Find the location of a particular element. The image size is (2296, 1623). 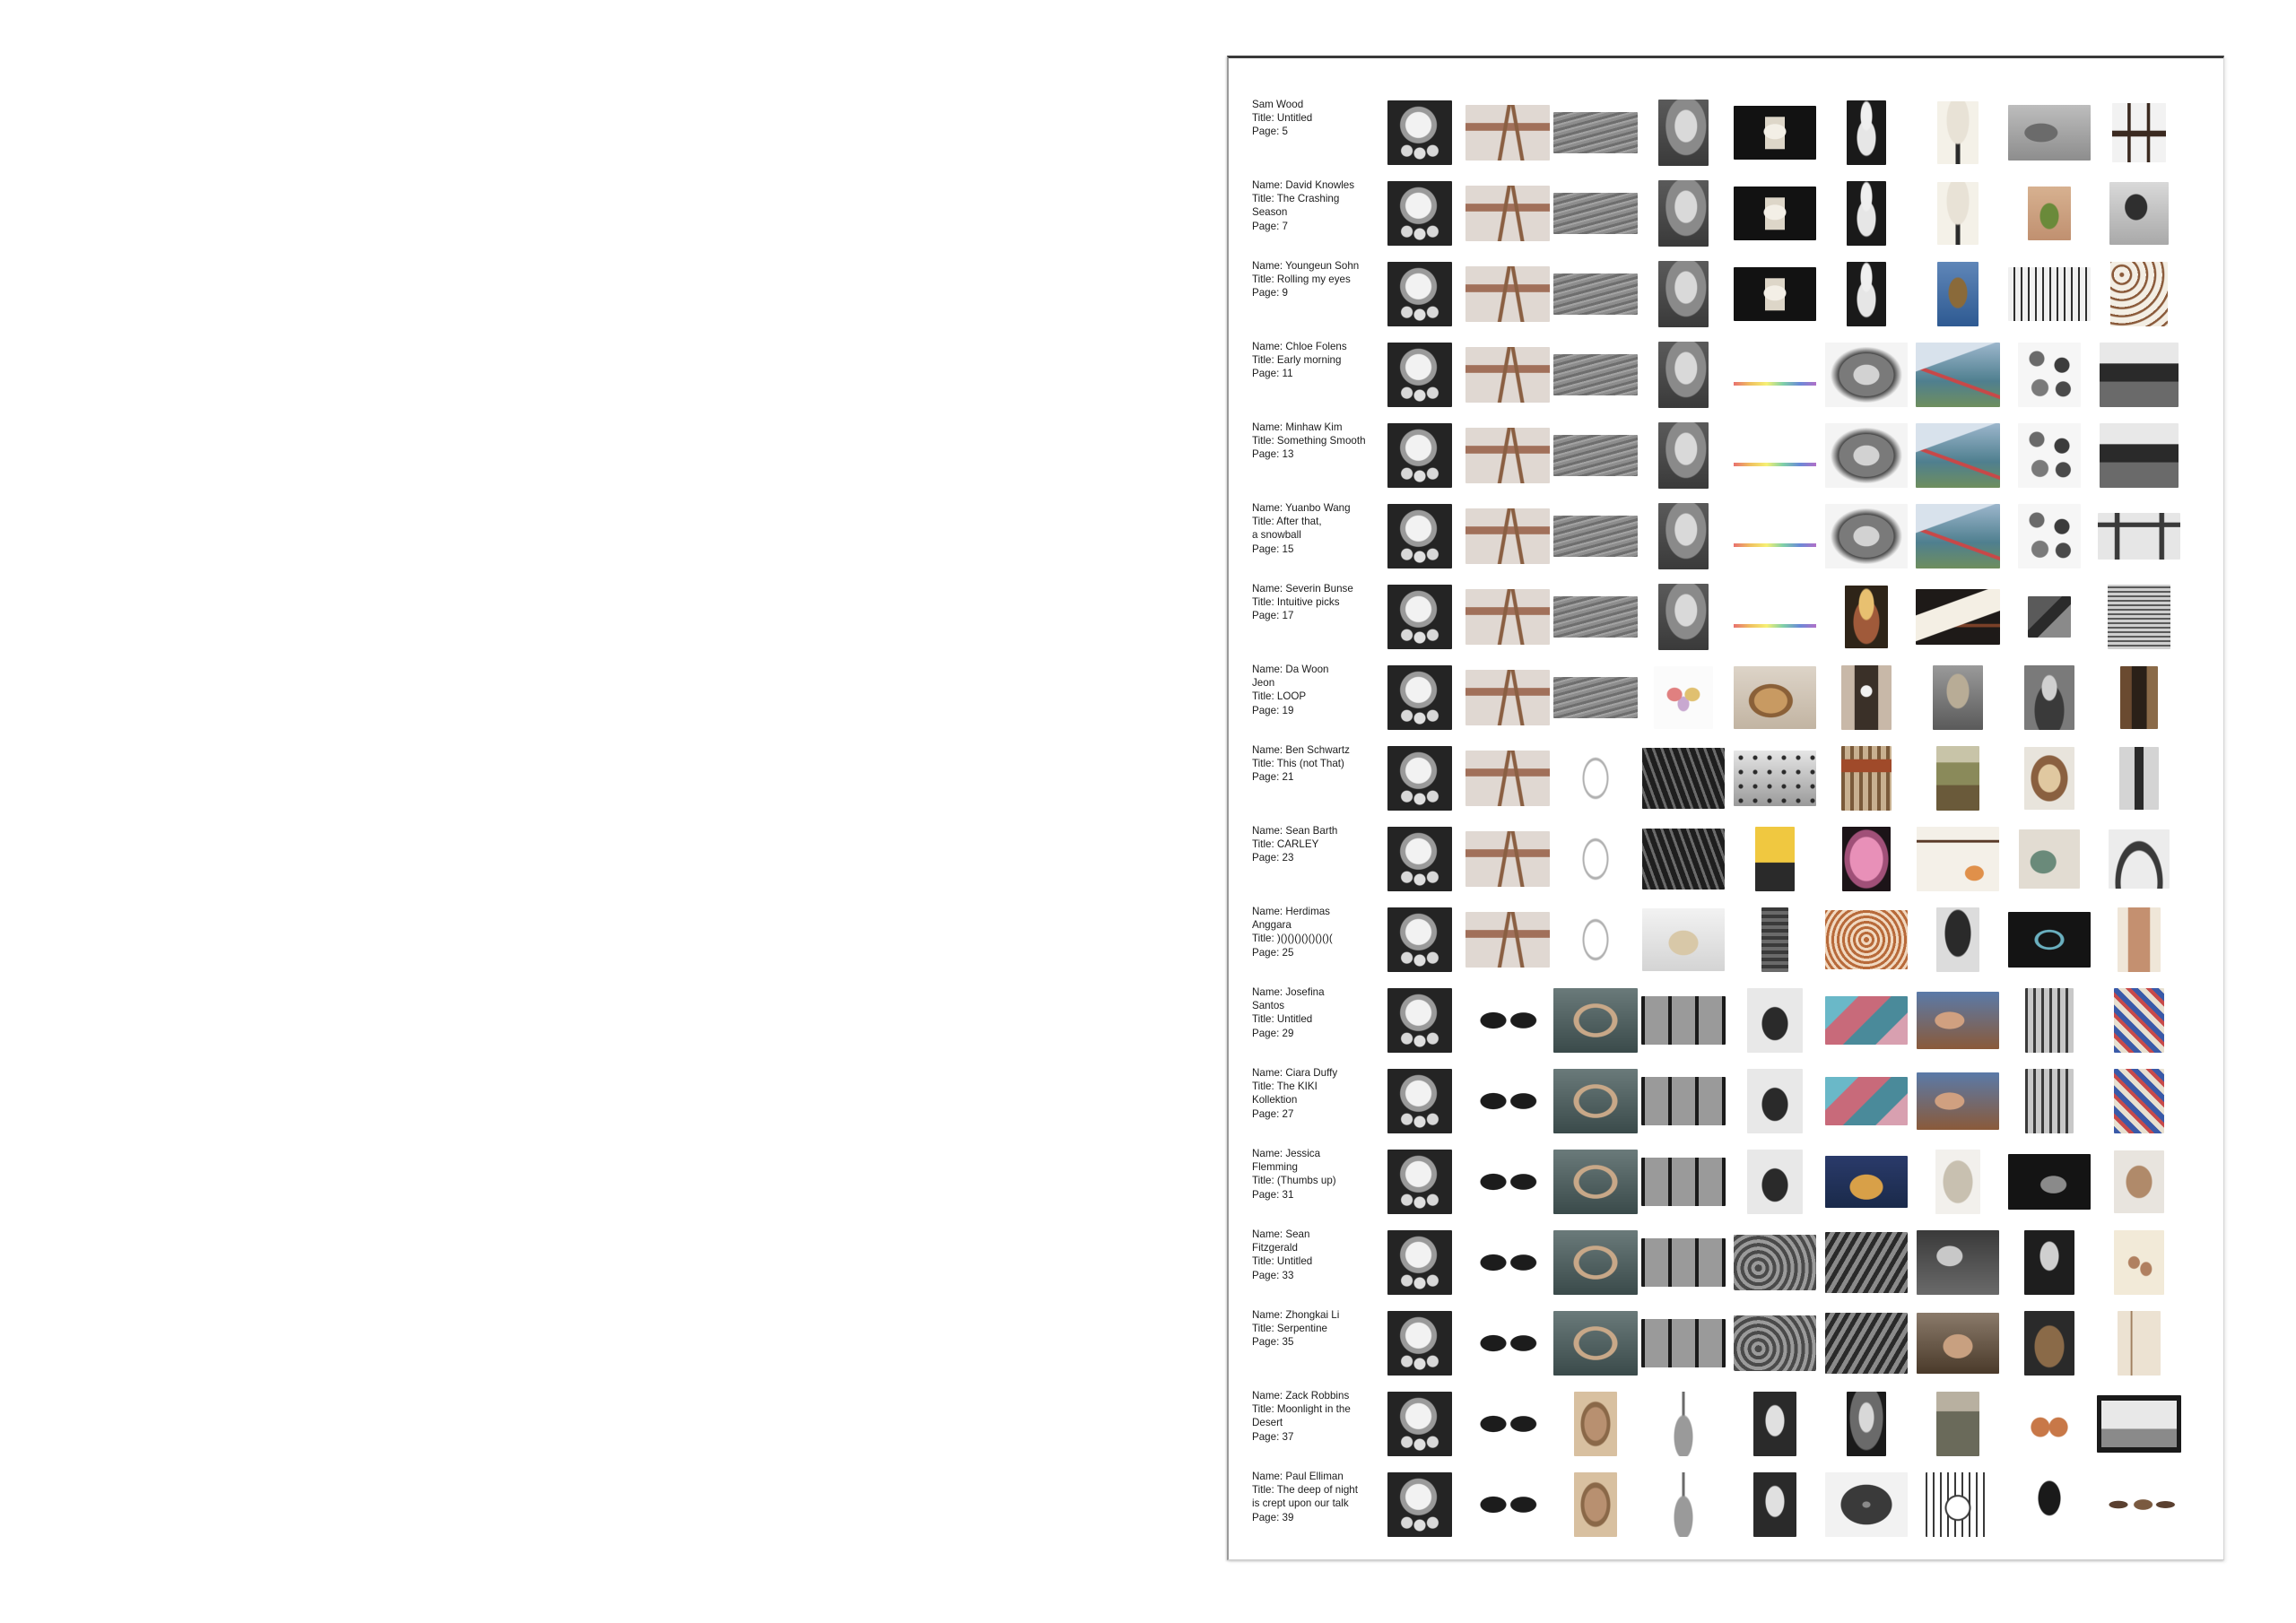

brown-sketch-icon is located at coordinates (2139, 1343).